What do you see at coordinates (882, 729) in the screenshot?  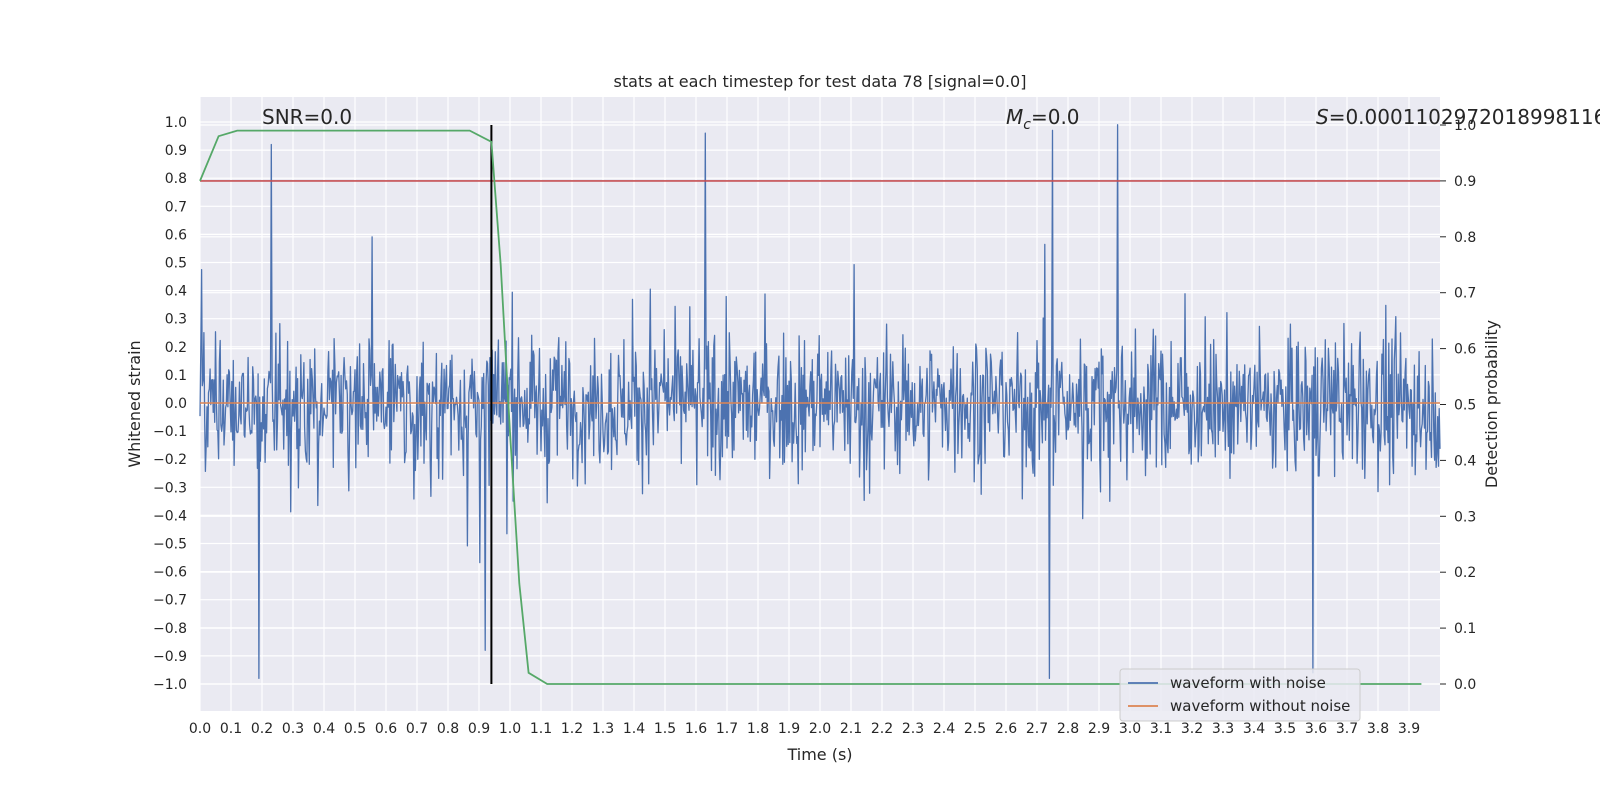 I see `x-tick-label: 2.2` at bounding box center [882, 729].